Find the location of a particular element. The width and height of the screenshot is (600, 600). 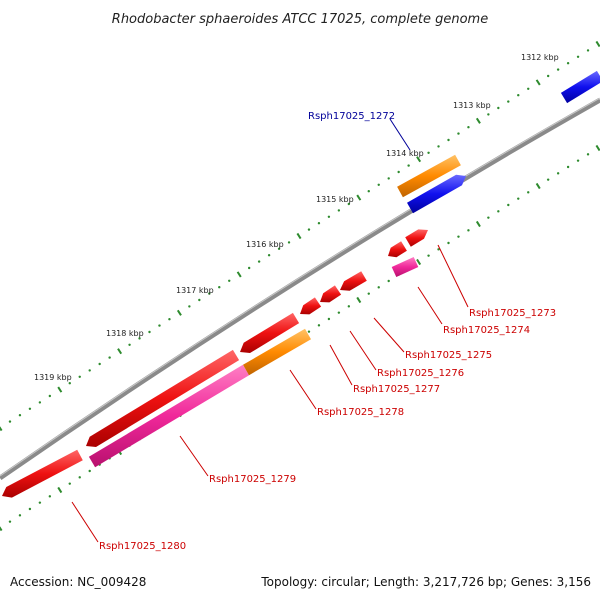

scale-label: 1319 kbp is located at coordinates (53, 377).